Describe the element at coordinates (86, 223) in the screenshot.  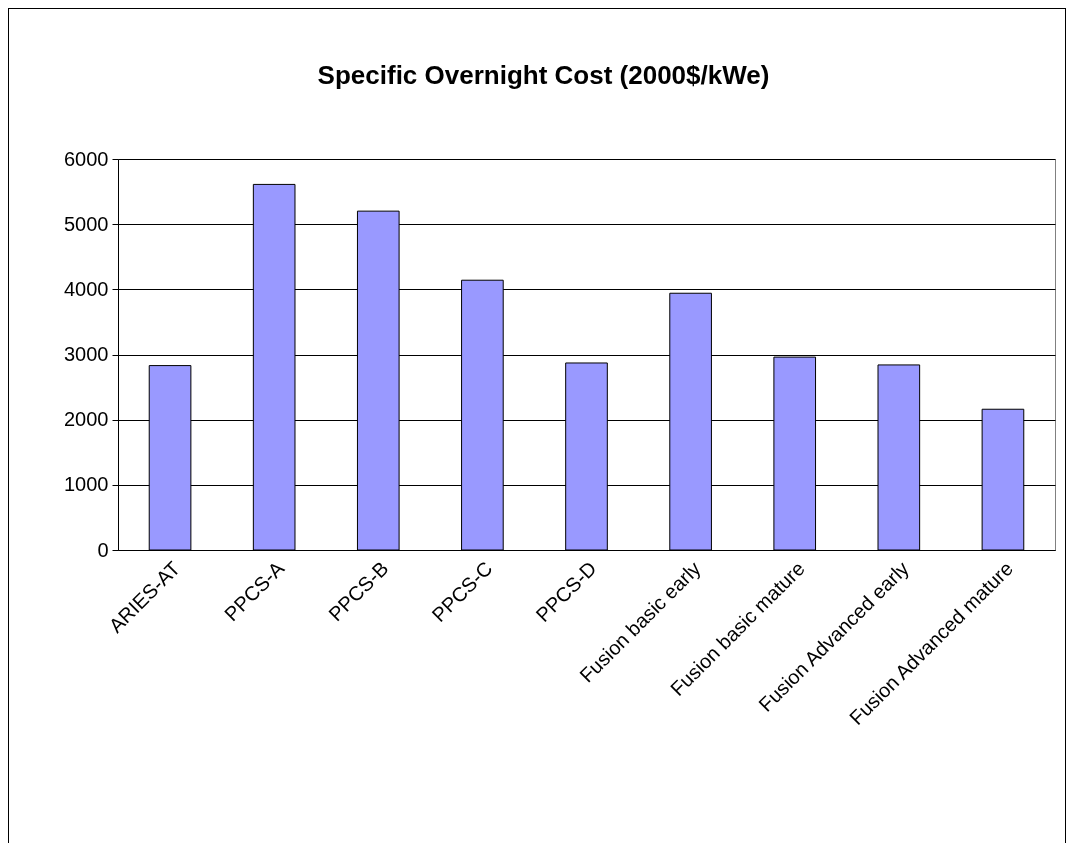
I see `y-tick-label: 5000` at that location.